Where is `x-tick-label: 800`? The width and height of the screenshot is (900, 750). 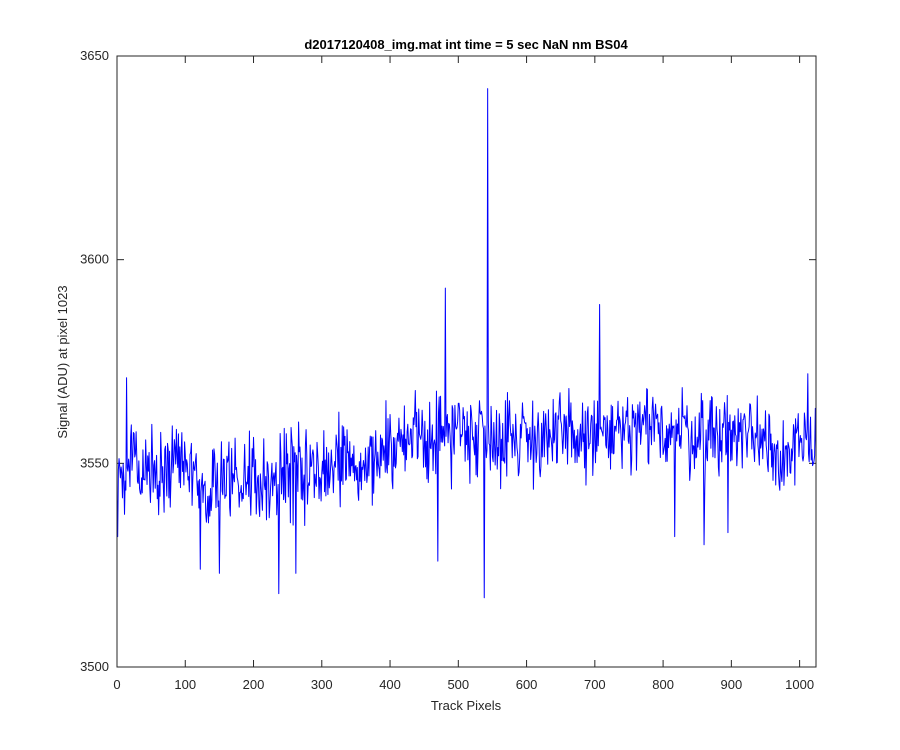
x-tick-label: 800 is located at coordinates (663, 684).